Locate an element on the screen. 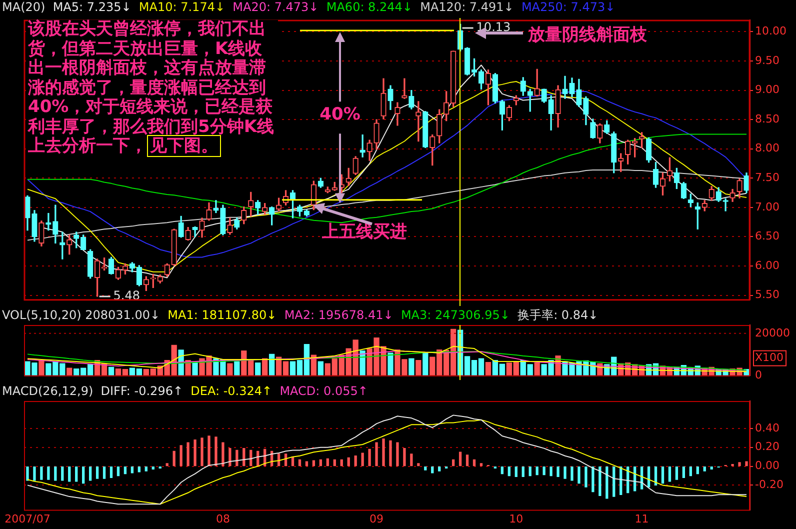  text: MA10: 7.174↓ is located at coordinates (182, 7).